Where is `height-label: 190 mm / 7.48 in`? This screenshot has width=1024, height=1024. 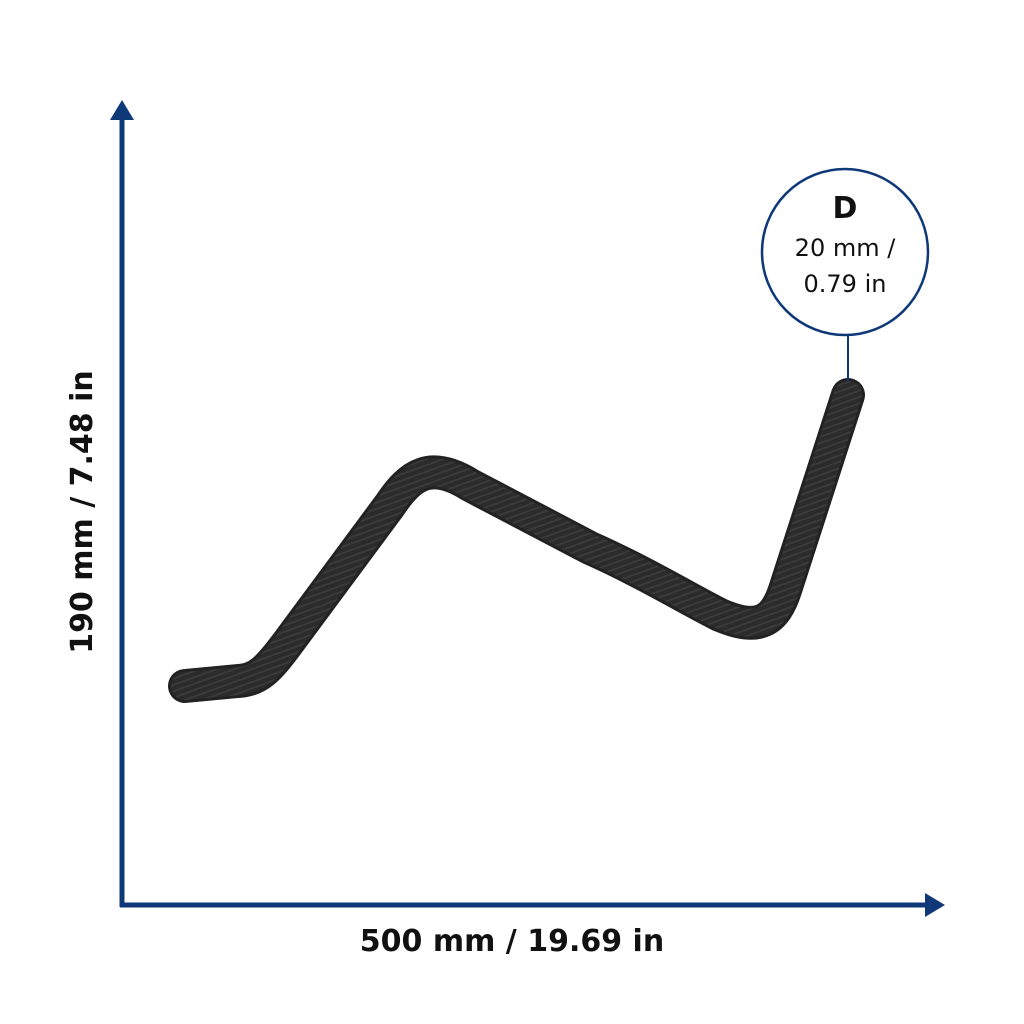
height-label: 190 mm / 7.48 in is located at coordinates (82, 512).